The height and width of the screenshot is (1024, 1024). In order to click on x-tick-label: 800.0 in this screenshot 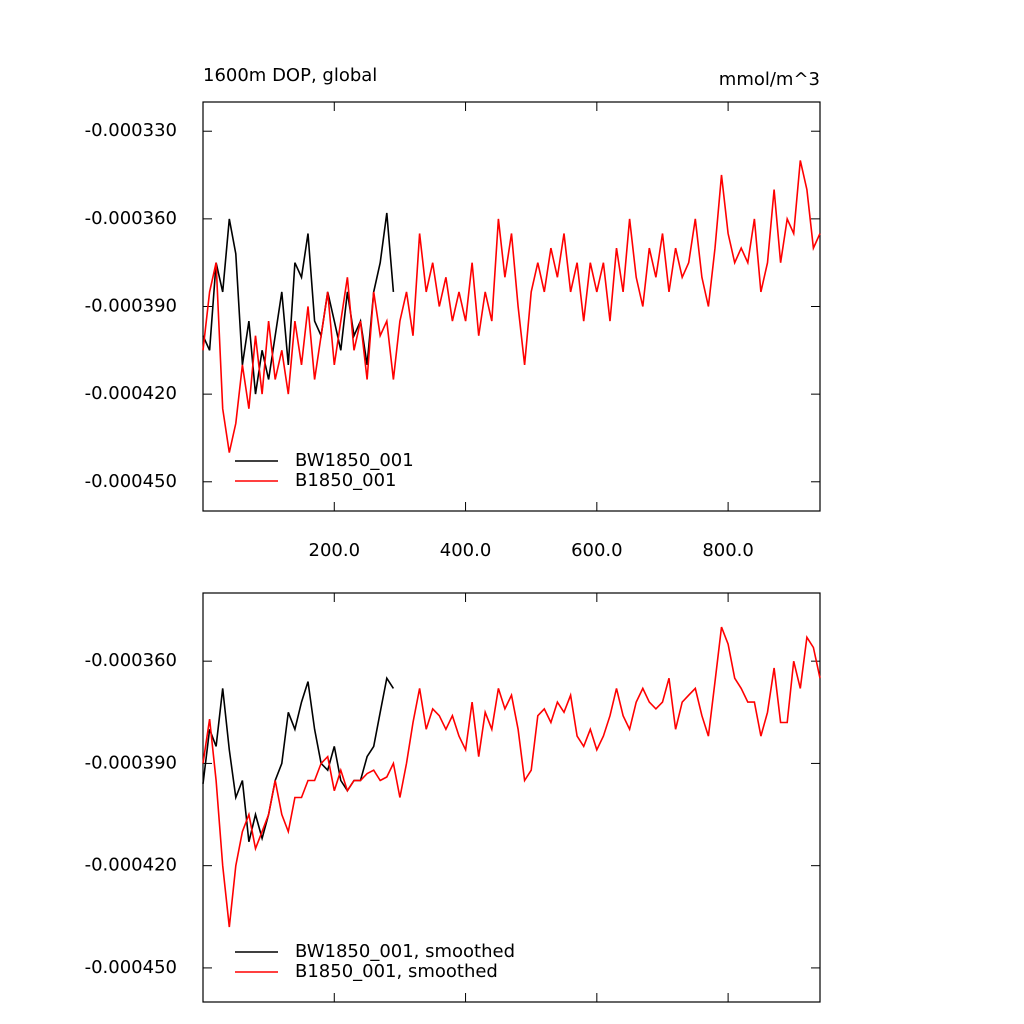, I will do `click(728, 550)`.